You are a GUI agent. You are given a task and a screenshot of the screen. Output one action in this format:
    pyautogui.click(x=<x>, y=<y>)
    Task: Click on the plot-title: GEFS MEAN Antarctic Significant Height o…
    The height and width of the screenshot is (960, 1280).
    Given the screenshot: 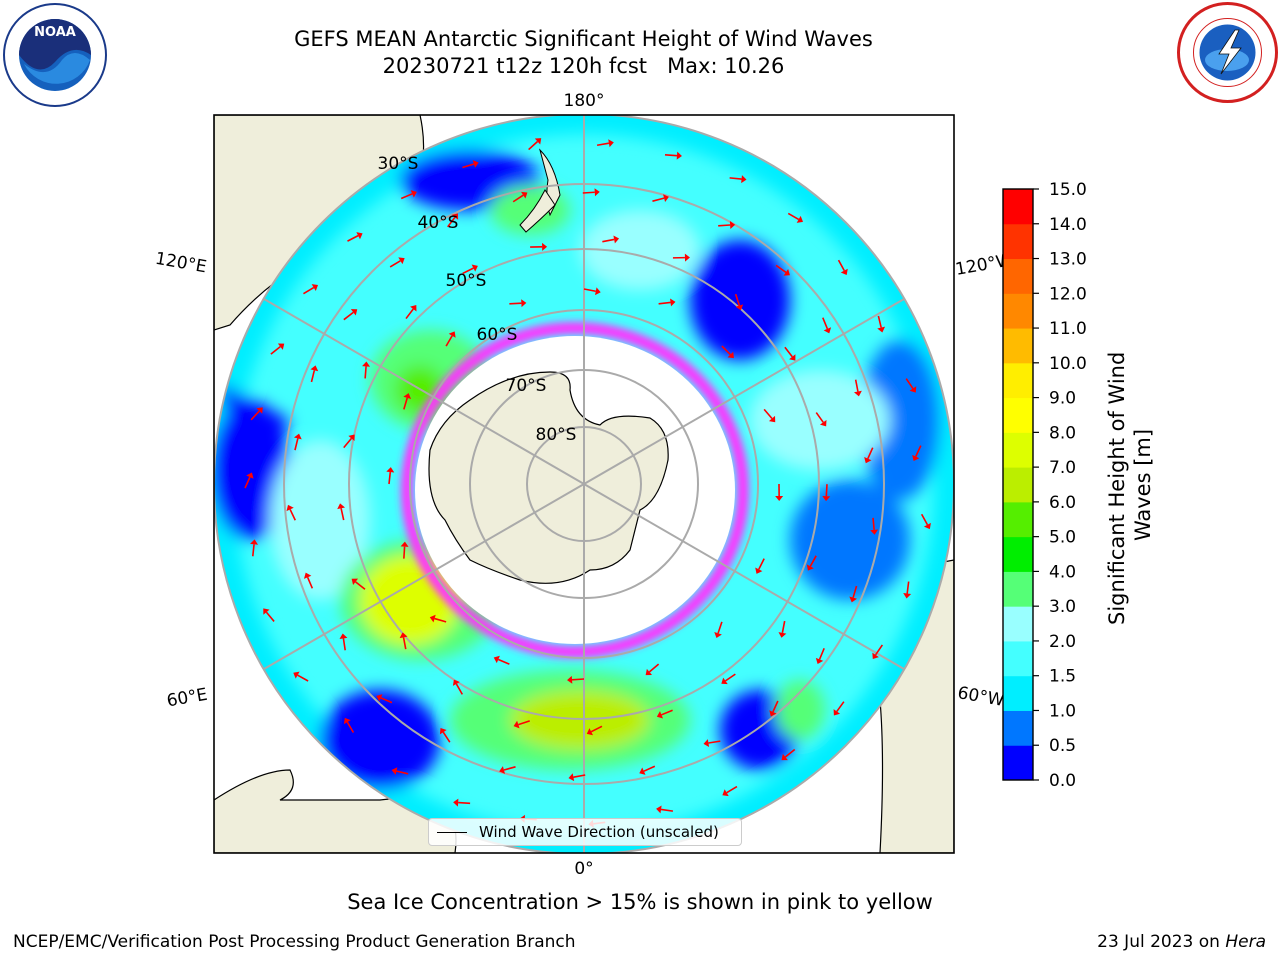 What is the action you would take?
    pyautogui.click(x=583, y=39)
    